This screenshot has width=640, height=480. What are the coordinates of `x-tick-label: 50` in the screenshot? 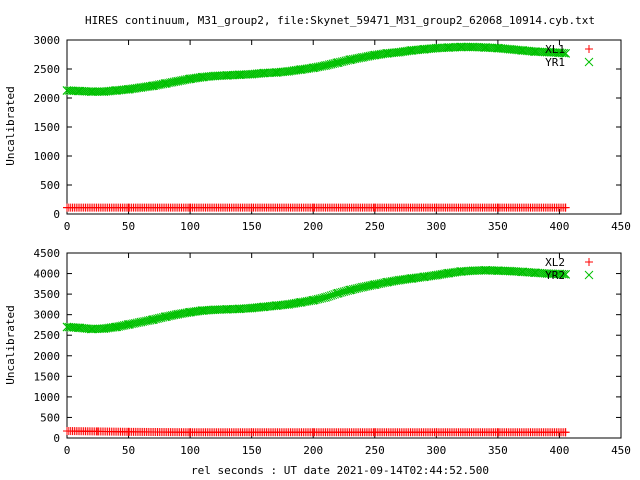 It's located at (128, 450).